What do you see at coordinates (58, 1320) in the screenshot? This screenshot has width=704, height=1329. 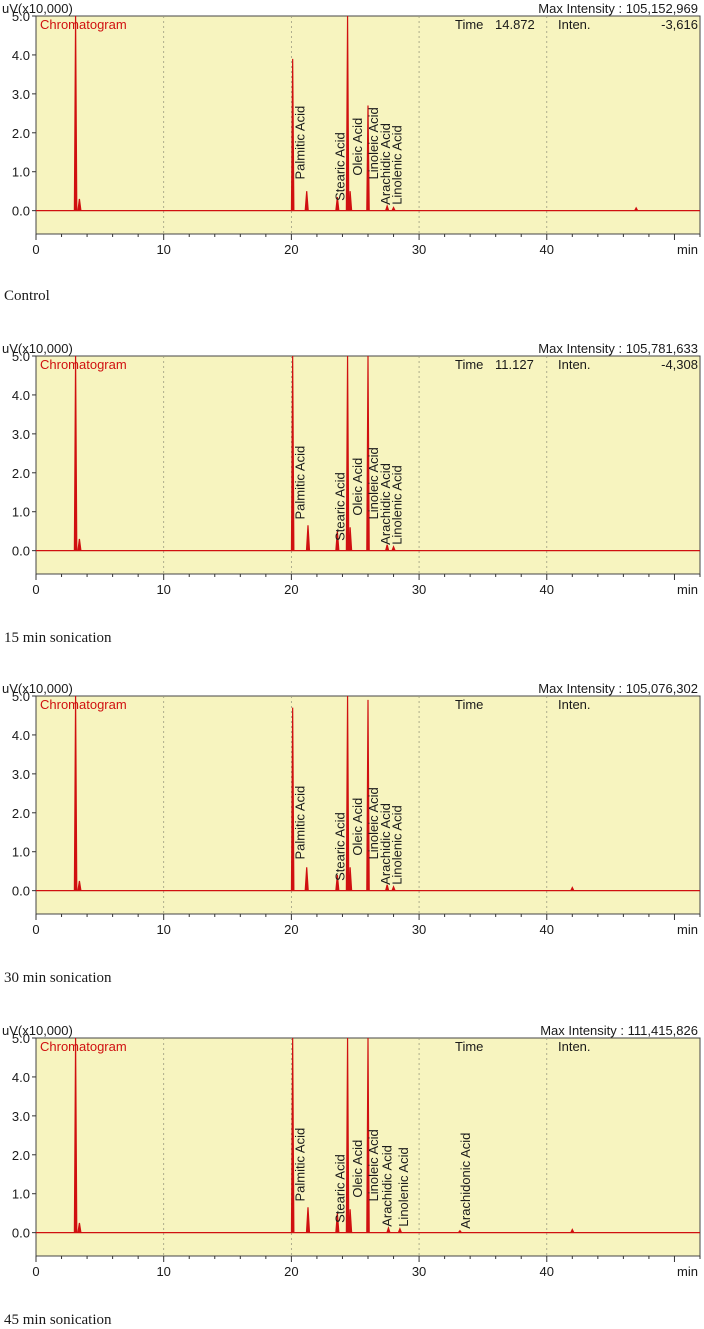 I see `panel-caption: 45 min sonication` at bounding box center [58, 1320].